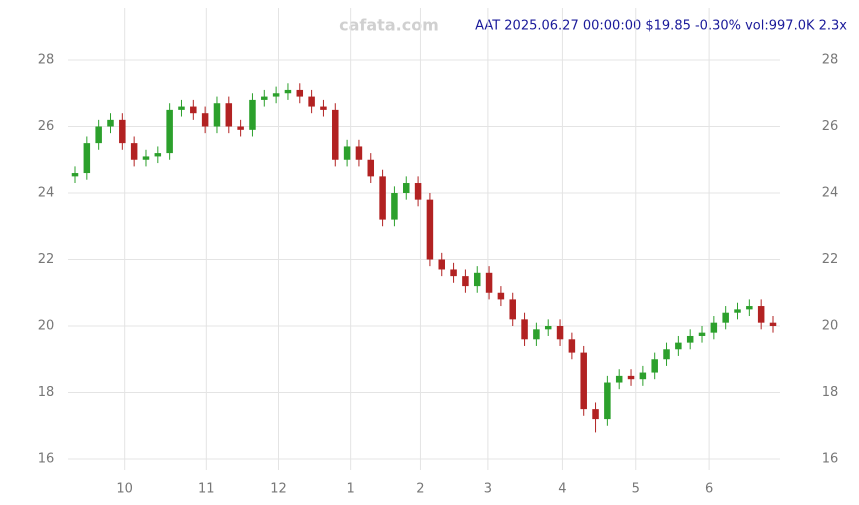  What do you see at coordinates (420, 489) in the screenshot?
I see `x-tick-label: 2` at bounding box center [420, 489].